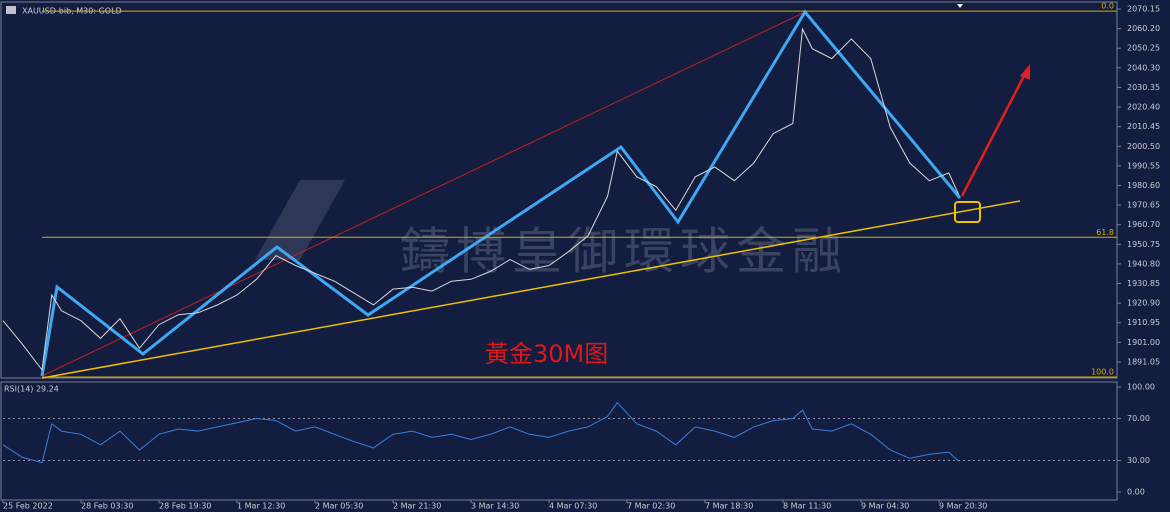 The image size is (1170, 512). Describe the element at coordinates (1143, 205) in the screenshot. I see `y-tick-label: 1970.65` at that location.